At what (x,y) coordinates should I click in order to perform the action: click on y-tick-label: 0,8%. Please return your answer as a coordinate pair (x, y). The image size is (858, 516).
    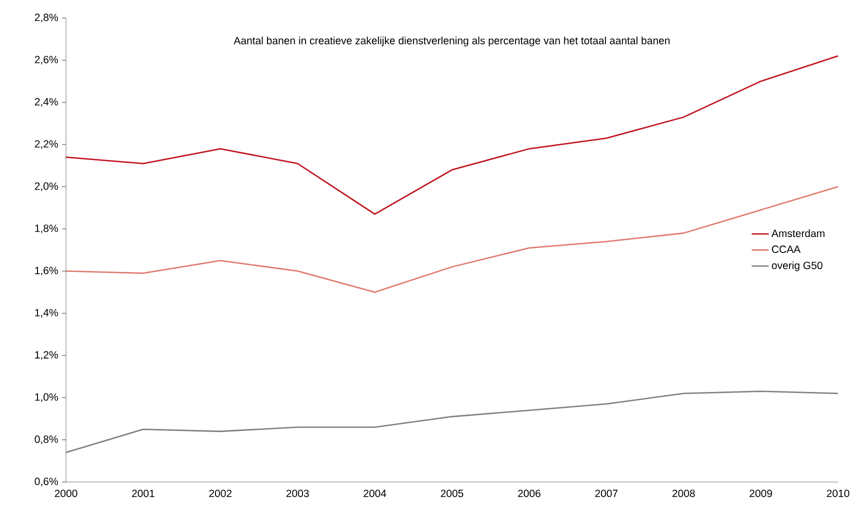
    Looking at the image, I should click on (46, 439).